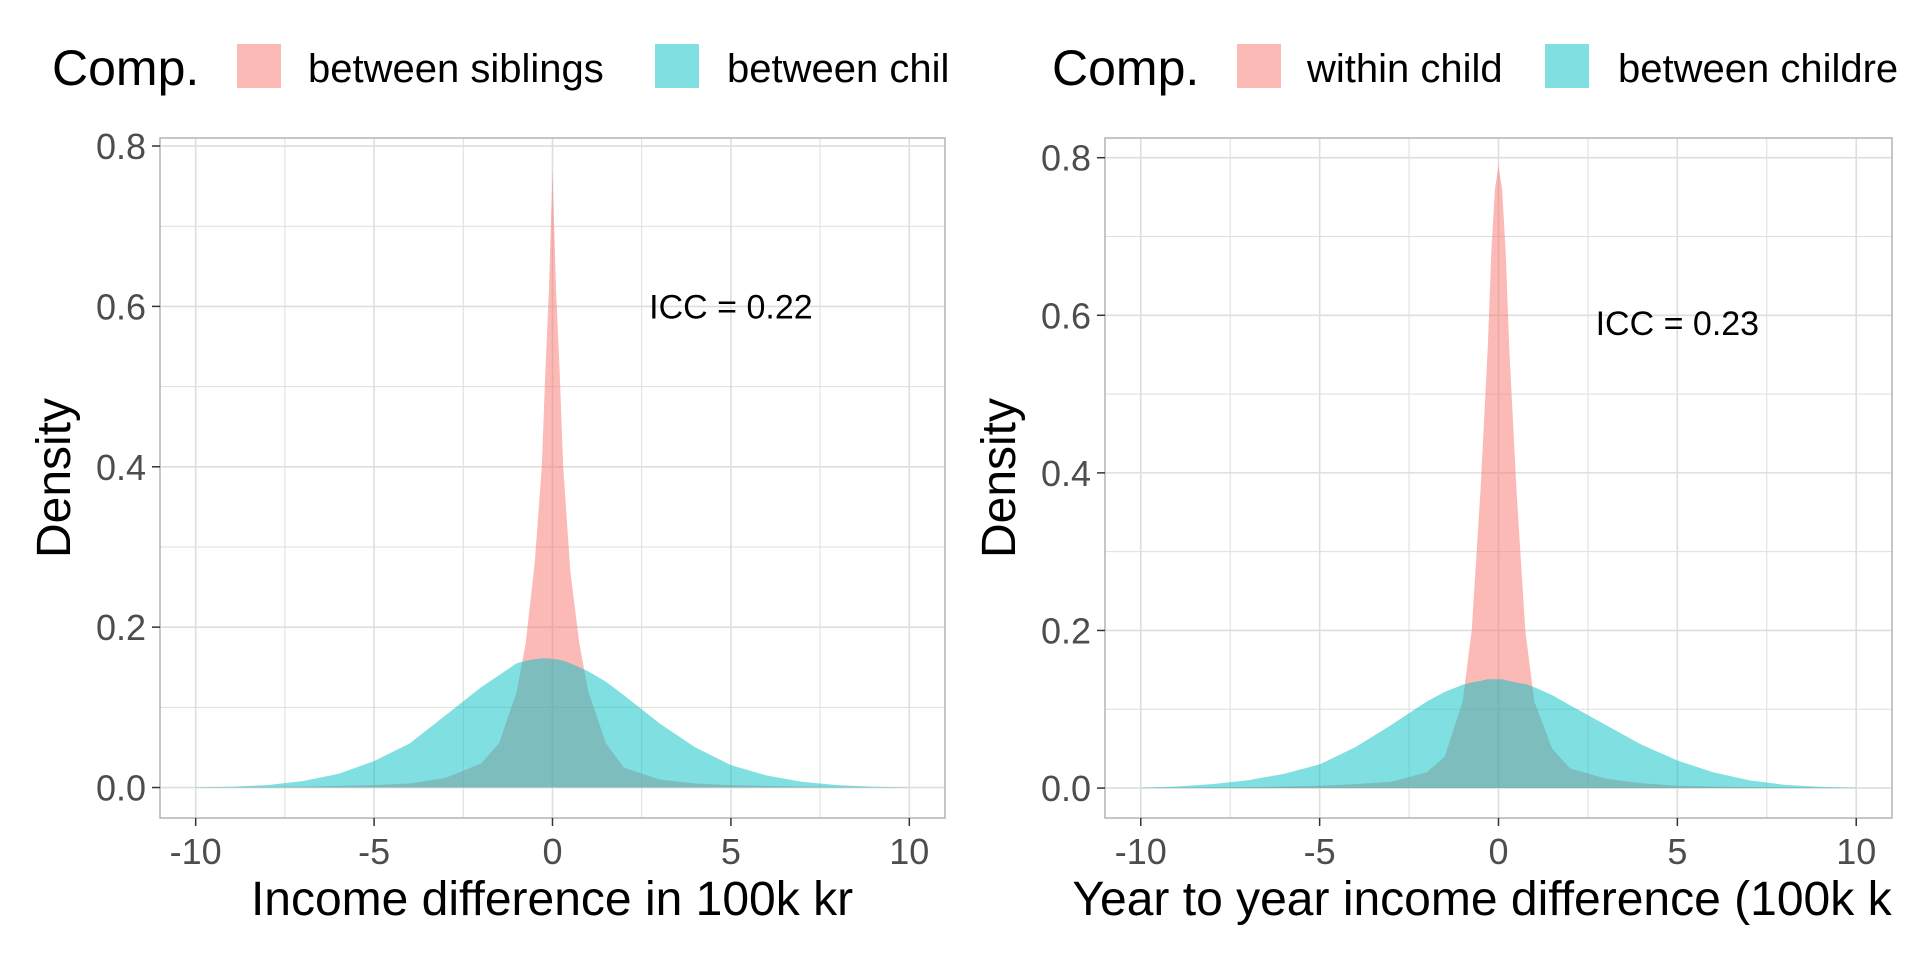 Image resolution: width=1920 pixels, height=960 pixels. Describe the element at coordinates (552, 899) in the screenshot. I see `x-axis-title: Income difference in 100k kr` at that location.